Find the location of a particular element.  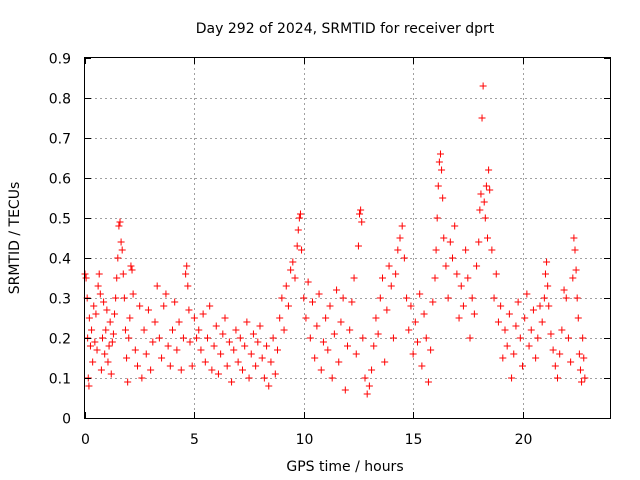

x-axis-title: GPS time / hours is located at coordinates (344, 467).